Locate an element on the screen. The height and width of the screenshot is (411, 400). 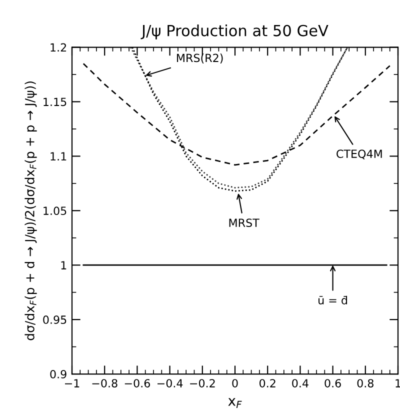
x-tick-label: −0.6 is located at coordinates (137, 383).